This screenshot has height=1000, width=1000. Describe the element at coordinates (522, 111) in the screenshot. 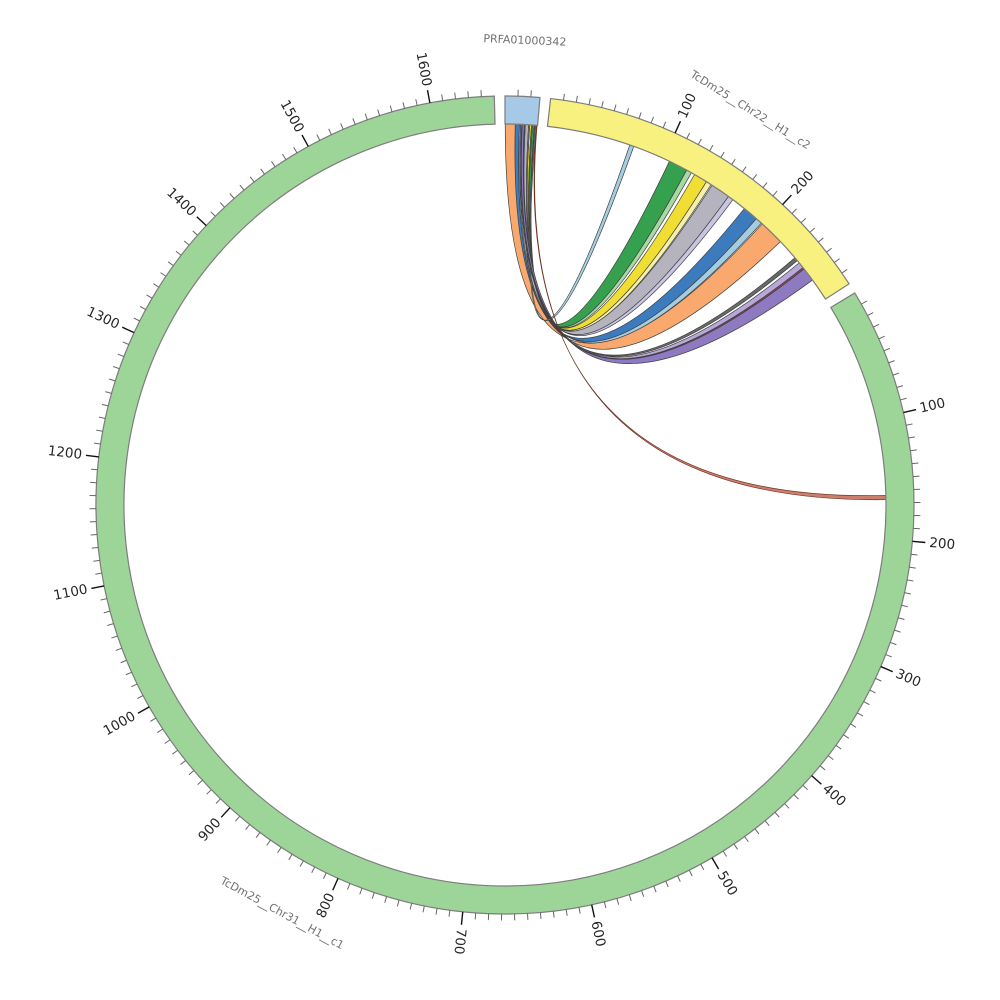

I see `sector-band-PRFA01000342` at that location.